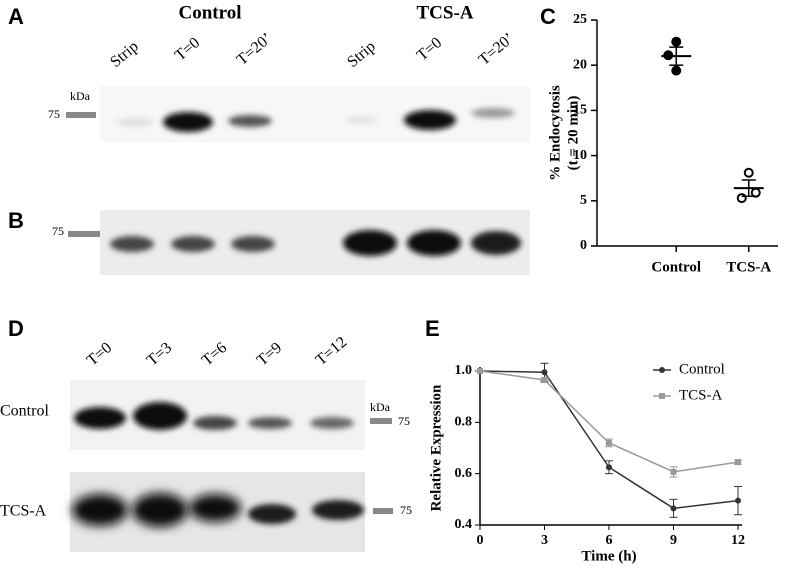  I want to click on panel-letter: D, so click(16, 328).